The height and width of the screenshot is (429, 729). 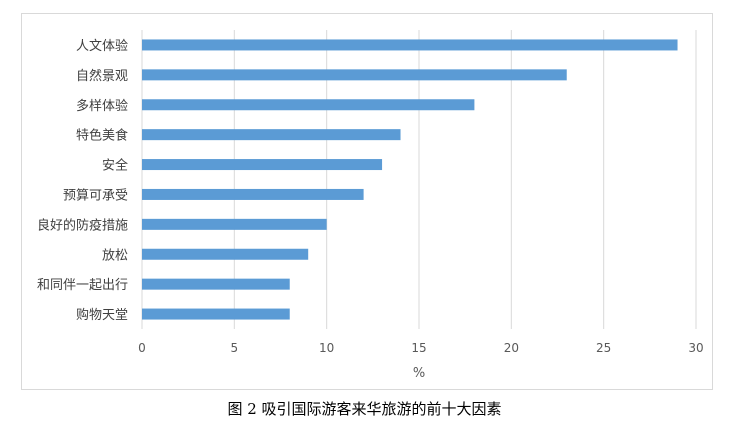 I want to click on category-label: 安全, so click(x=115, y=166).